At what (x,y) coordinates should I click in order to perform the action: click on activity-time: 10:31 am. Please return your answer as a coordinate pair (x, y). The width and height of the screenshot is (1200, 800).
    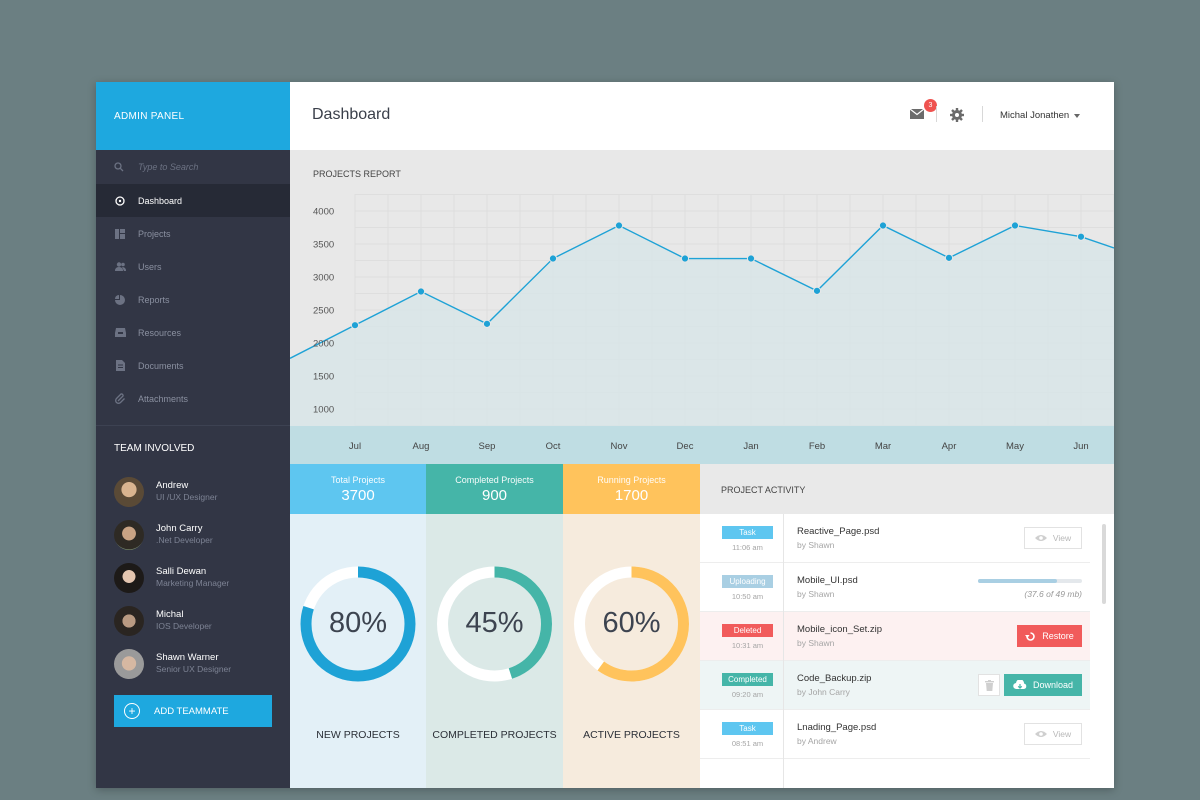
    Looking at the image, I should click on (747, 645).